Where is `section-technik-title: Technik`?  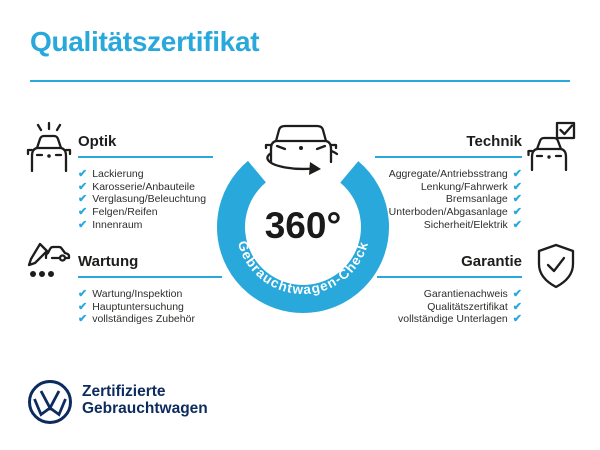
section-technik-title: Technik is located at coordinates (448, 145).